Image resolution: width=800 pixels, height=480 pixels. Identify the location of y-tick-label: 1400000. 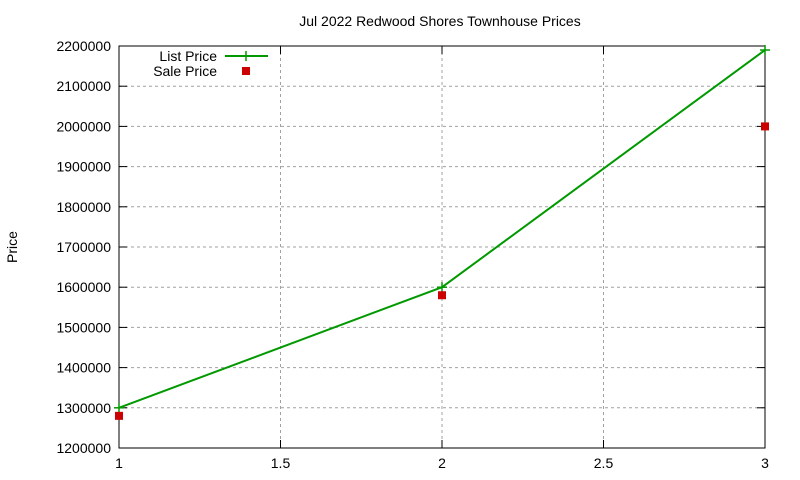
(83, 368).